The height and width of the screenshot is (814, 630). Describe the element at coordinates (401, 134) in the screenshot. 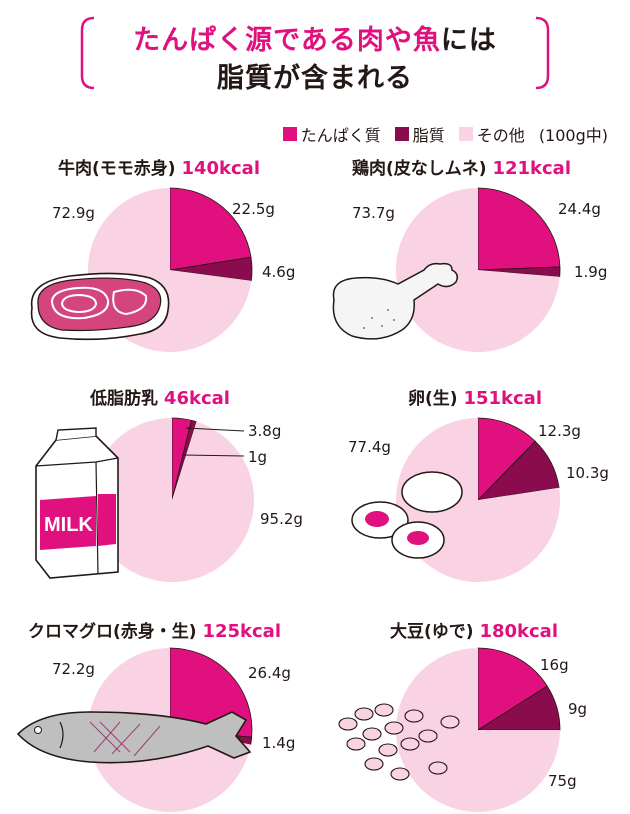

I see `legend-swatch-fat` at that location.